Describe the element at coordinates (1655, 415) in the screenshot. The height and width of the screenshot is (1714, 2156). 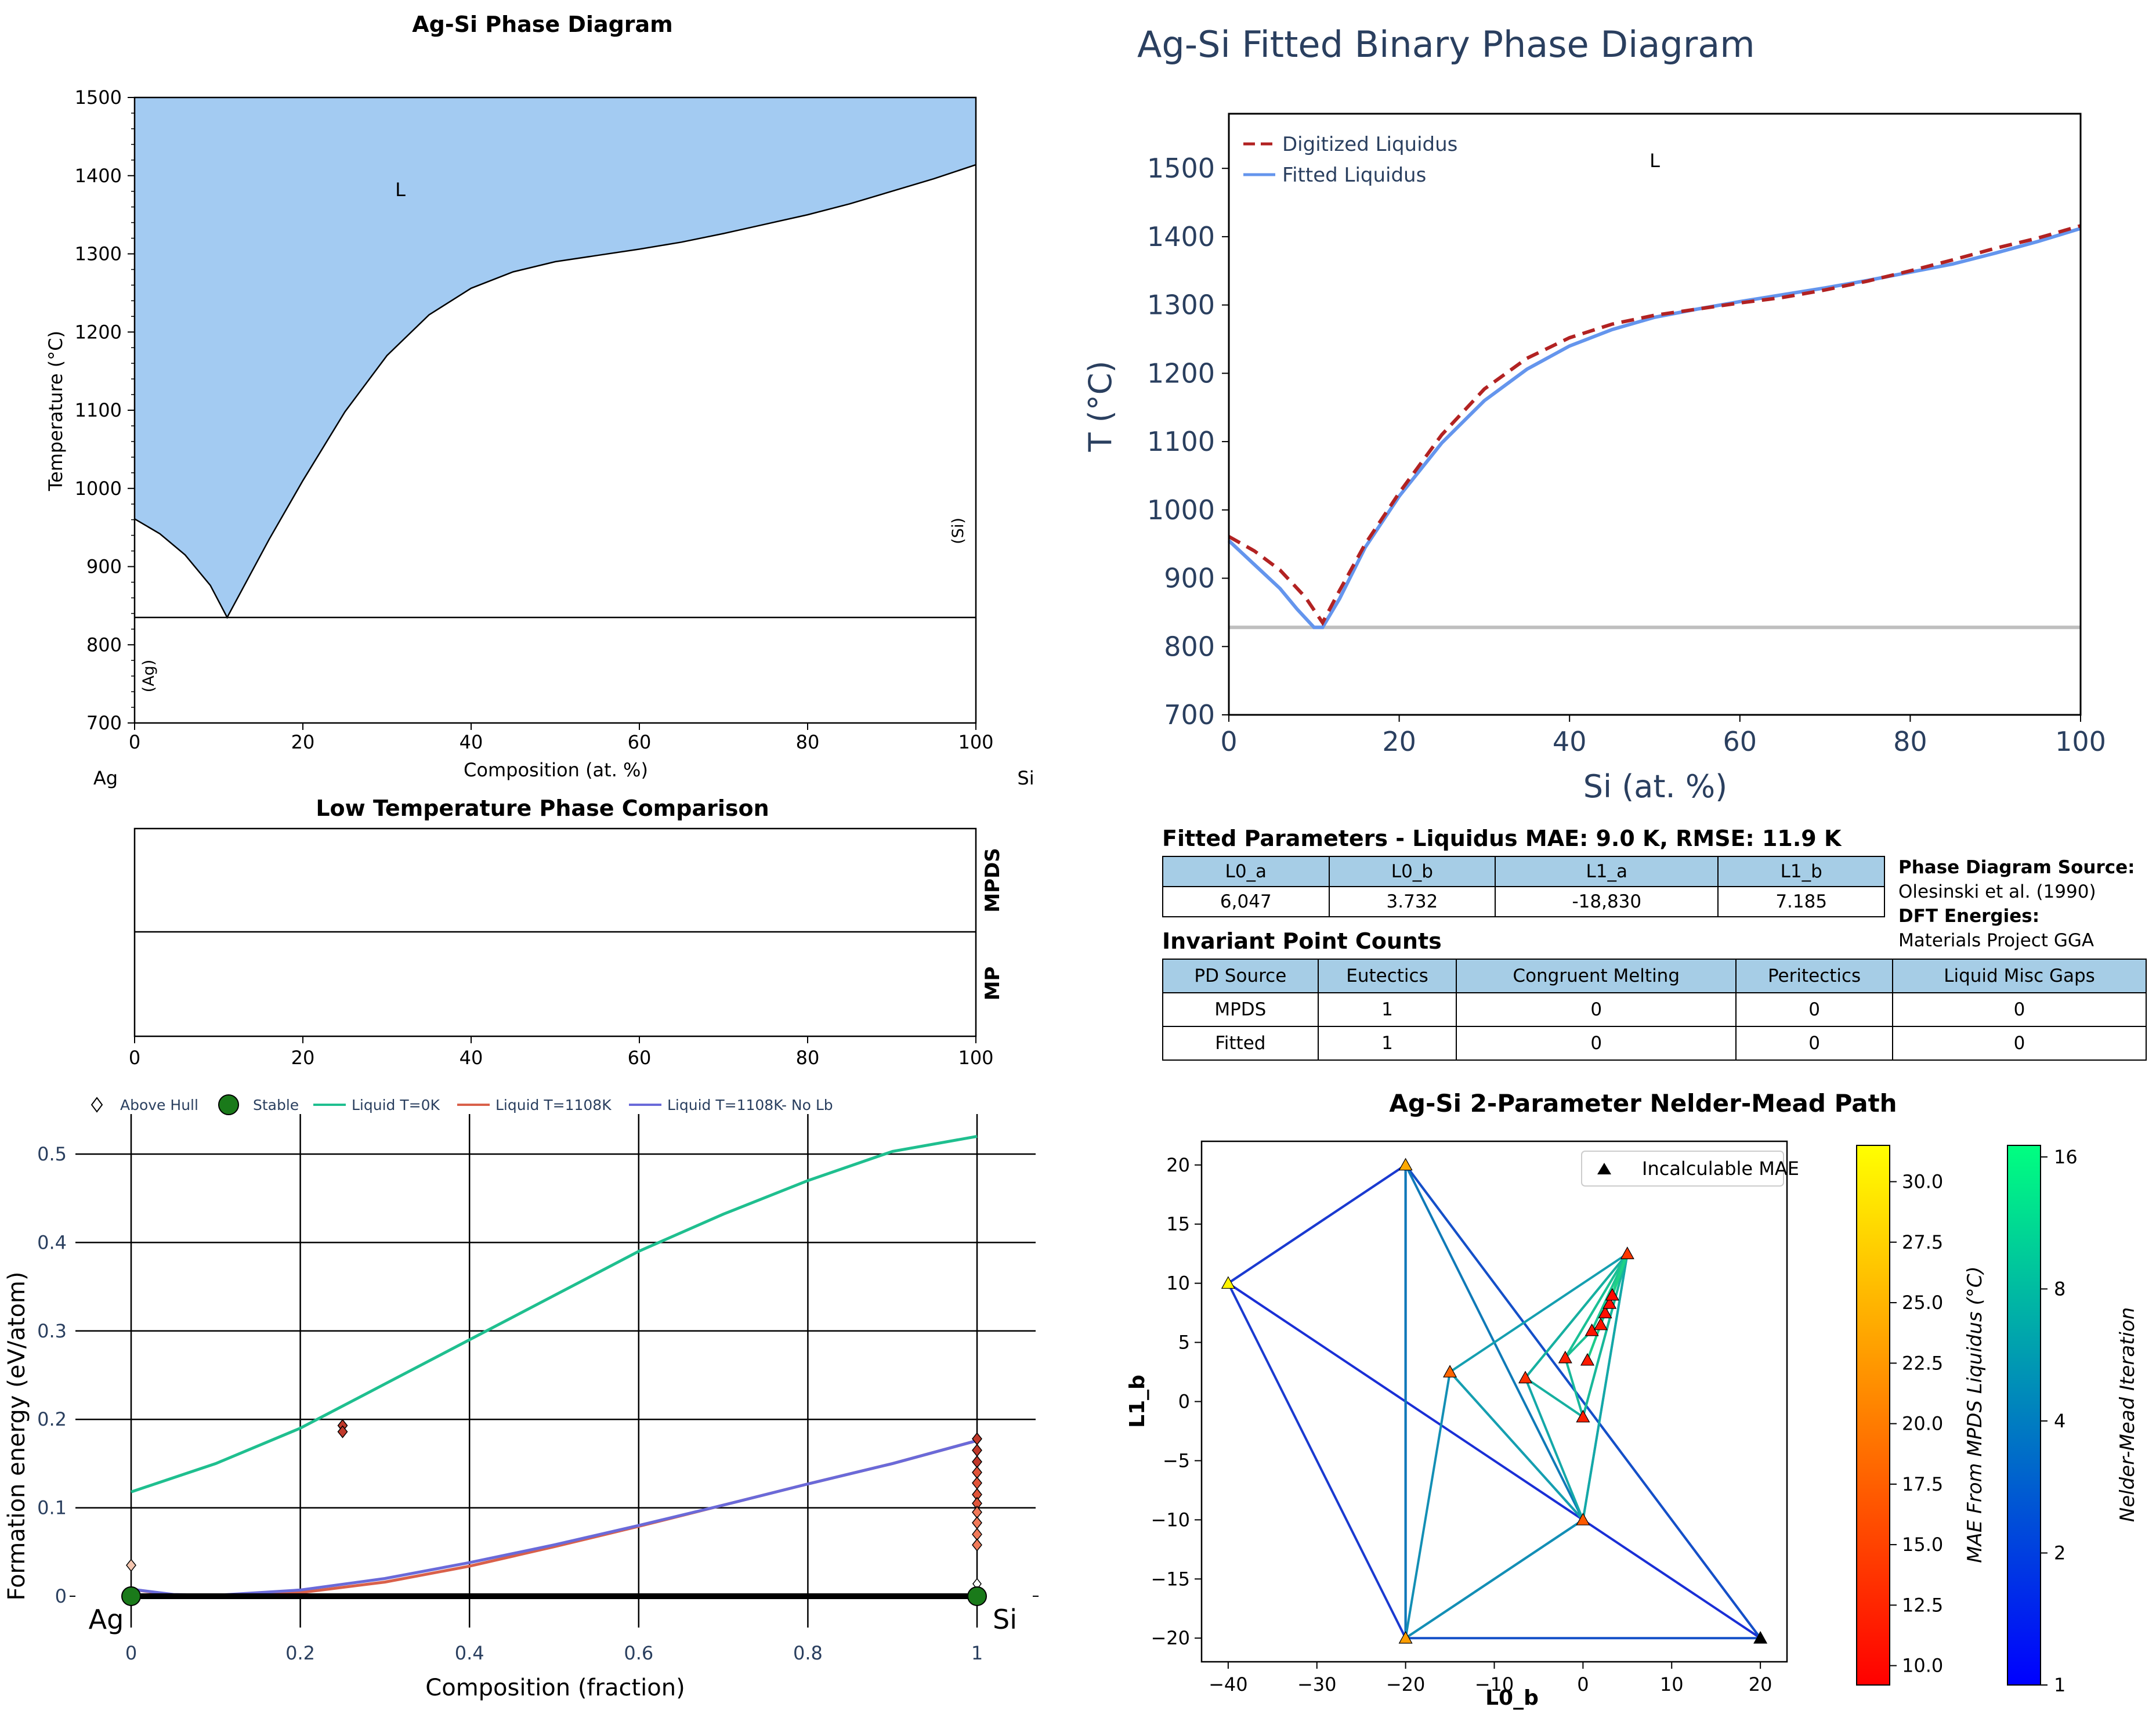
I see `plot-frame` at that location.